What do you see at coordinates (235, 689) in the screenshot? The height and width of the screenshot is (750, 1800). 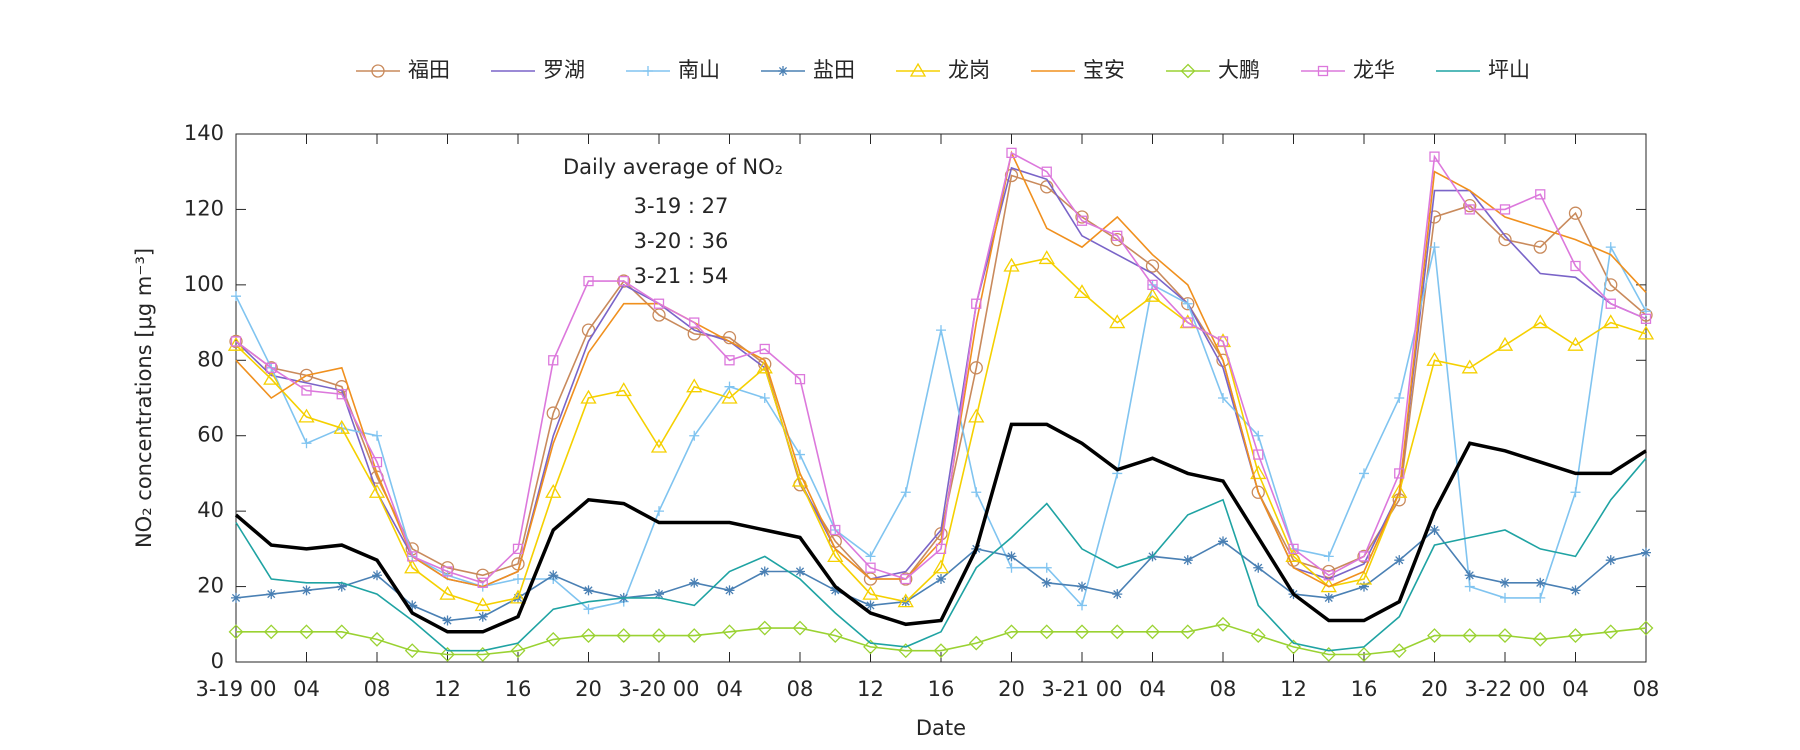 I see `x-tick-label: 3-19 00` at bounding box center [235, 689].